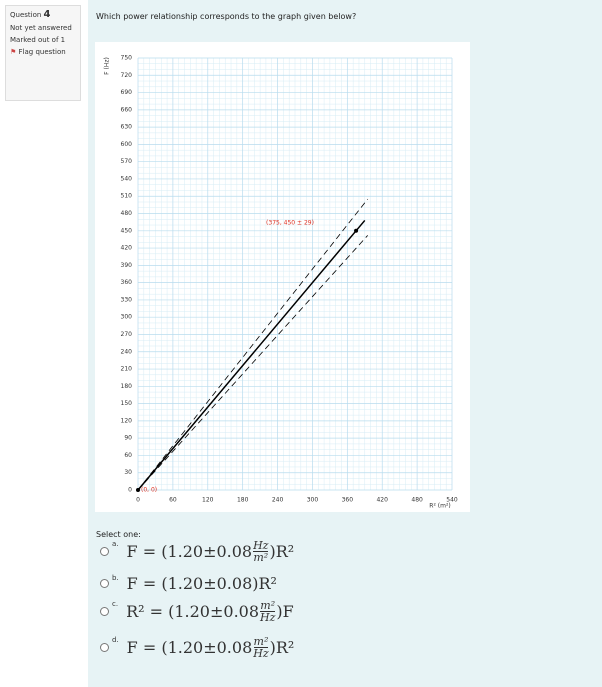 Image resolution: width=602 pixels, height=687 pixels. I want to click on y-tick-label: 390, so click(127, 265).